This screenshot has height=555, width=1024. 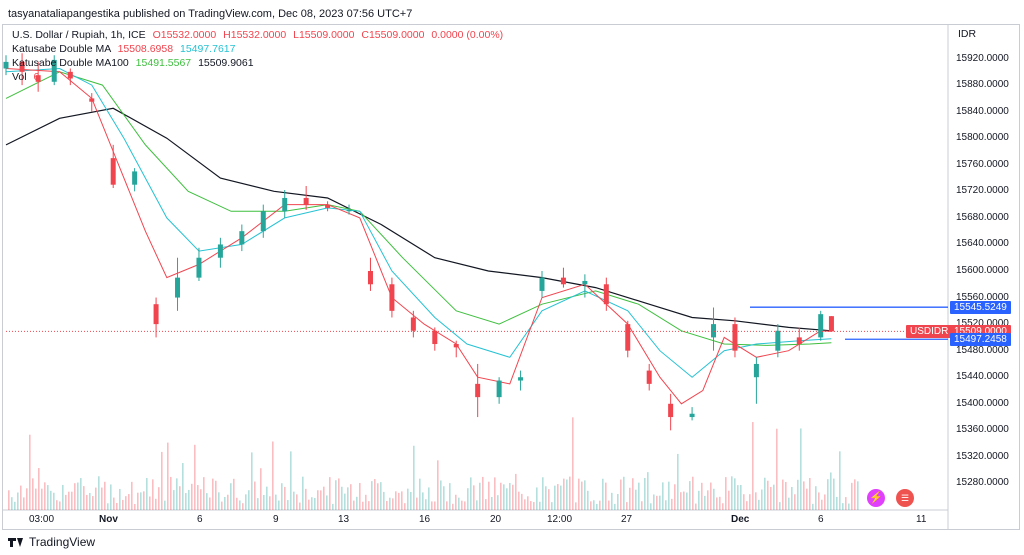 What do you see at coordinates (967, 34) in the screenshot?
I see `currency-label: IDR` at bounding box center [967, 34].